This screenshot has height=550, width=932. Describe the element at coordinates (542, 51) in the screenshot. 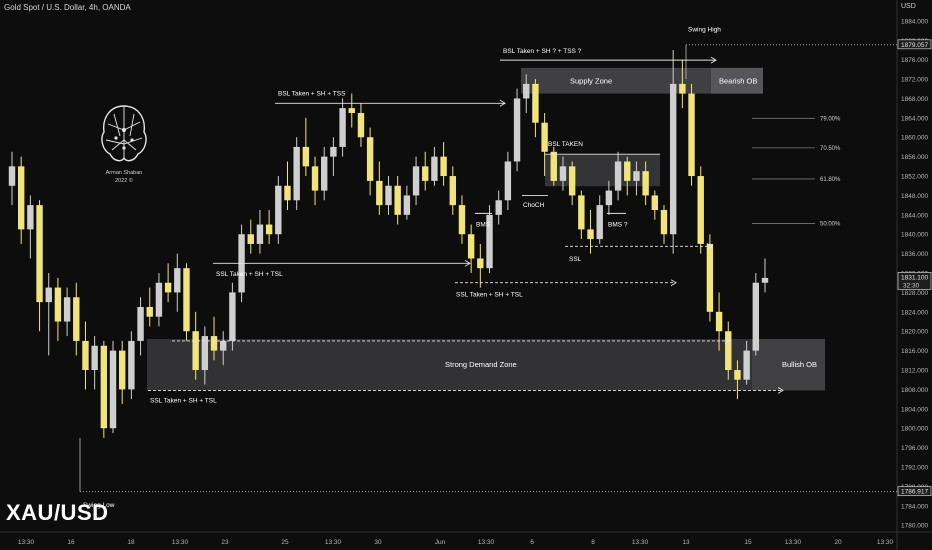

I see `annotation-label: BSL Taken + SH ? + TSS ?` at that location.